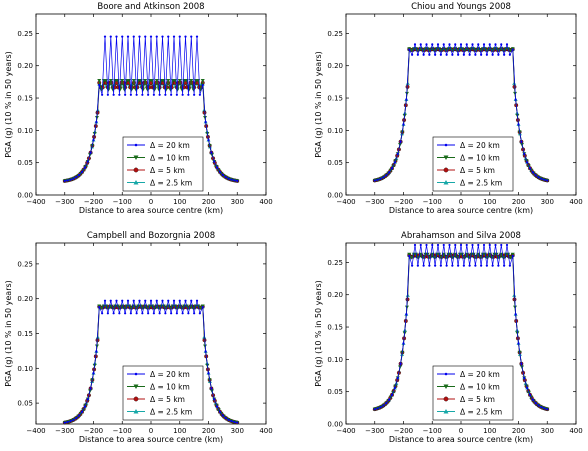 The height and width of the screenshot is (451, 588). Describe the element at coordinates (25, 66) in the screenshot. I see `y-tick-label: 0.20` at that location.